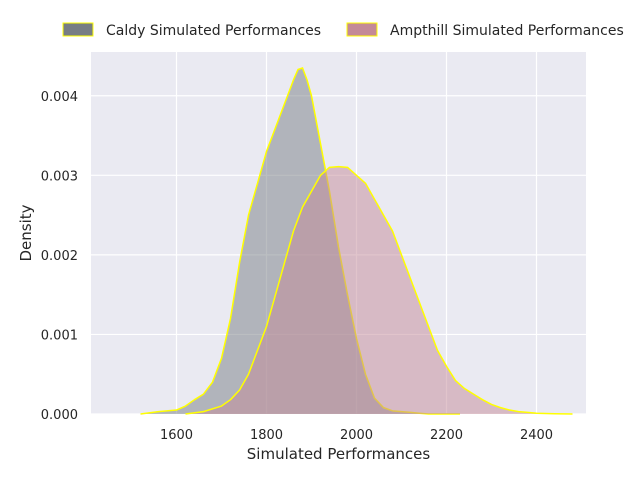  What do you see at coordinates (507, 31) in the screenshot?
I see `legend-label-ampthill: Ampthill Simulated Performances` at bounding box center [507, 31].